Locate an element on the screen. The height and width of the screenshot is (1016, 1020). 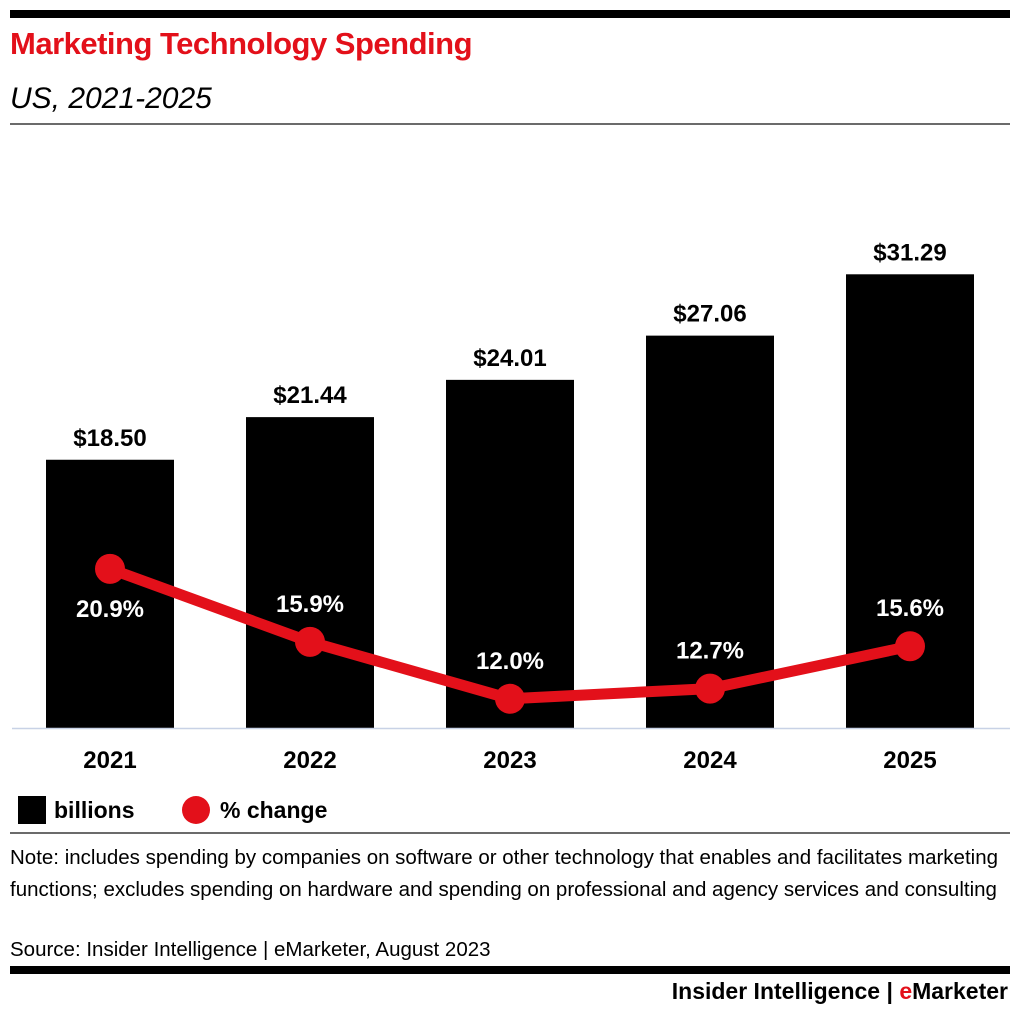
chart-subtitle: US, 2021-2025 is located at coordinates (111, 98).